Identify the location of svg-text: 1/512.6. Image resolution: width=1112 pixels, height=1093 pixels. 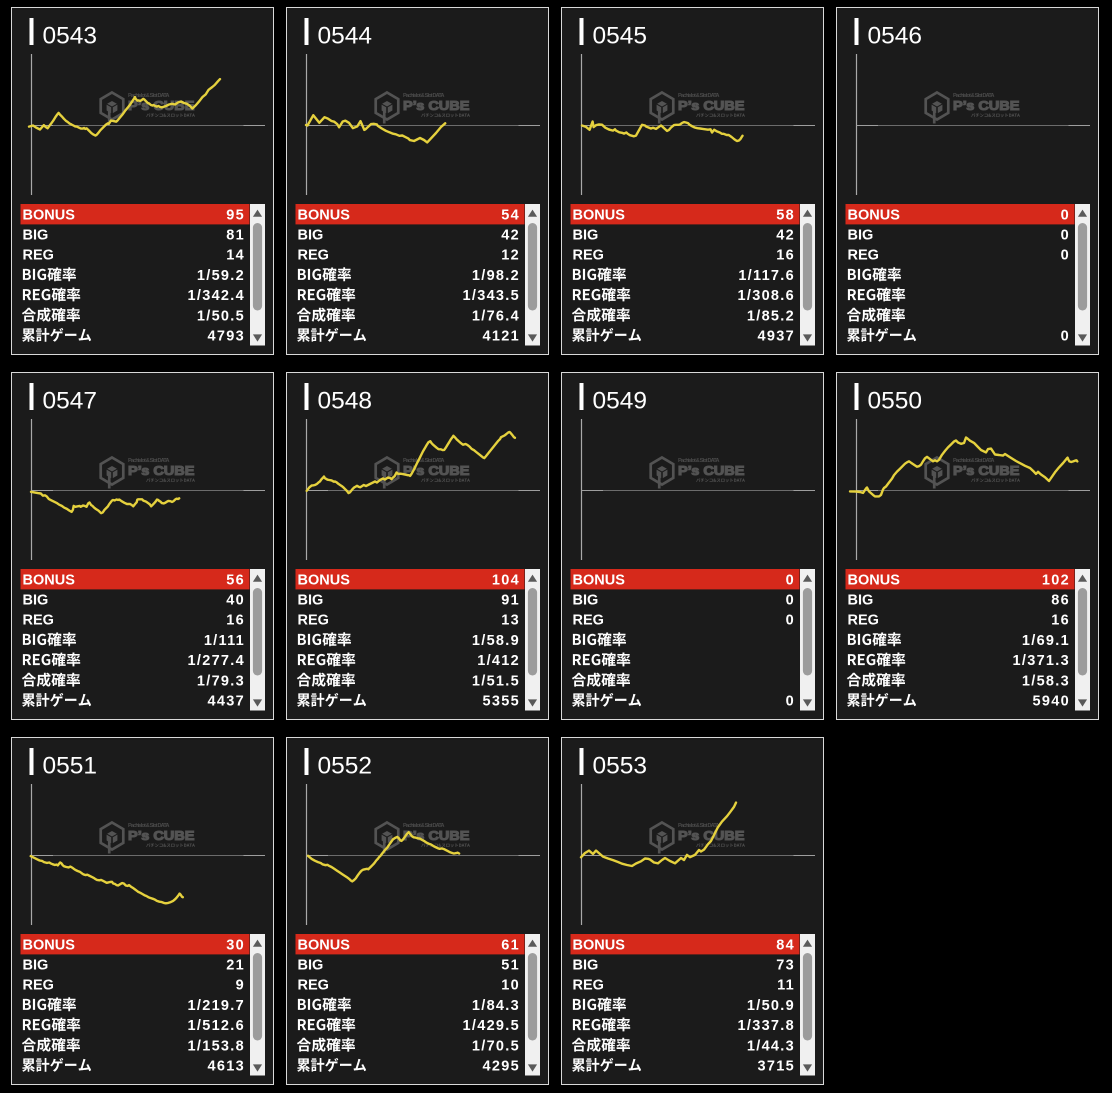
(216, 1026).